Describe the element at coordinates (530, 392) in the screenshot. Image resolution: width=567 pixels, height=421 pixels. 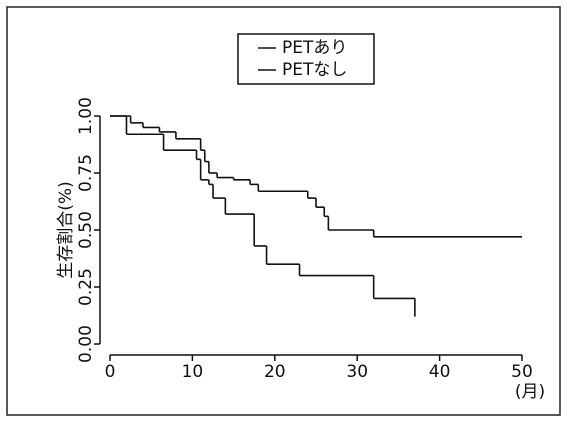
I see `x-axis-label: (月)` at that location.